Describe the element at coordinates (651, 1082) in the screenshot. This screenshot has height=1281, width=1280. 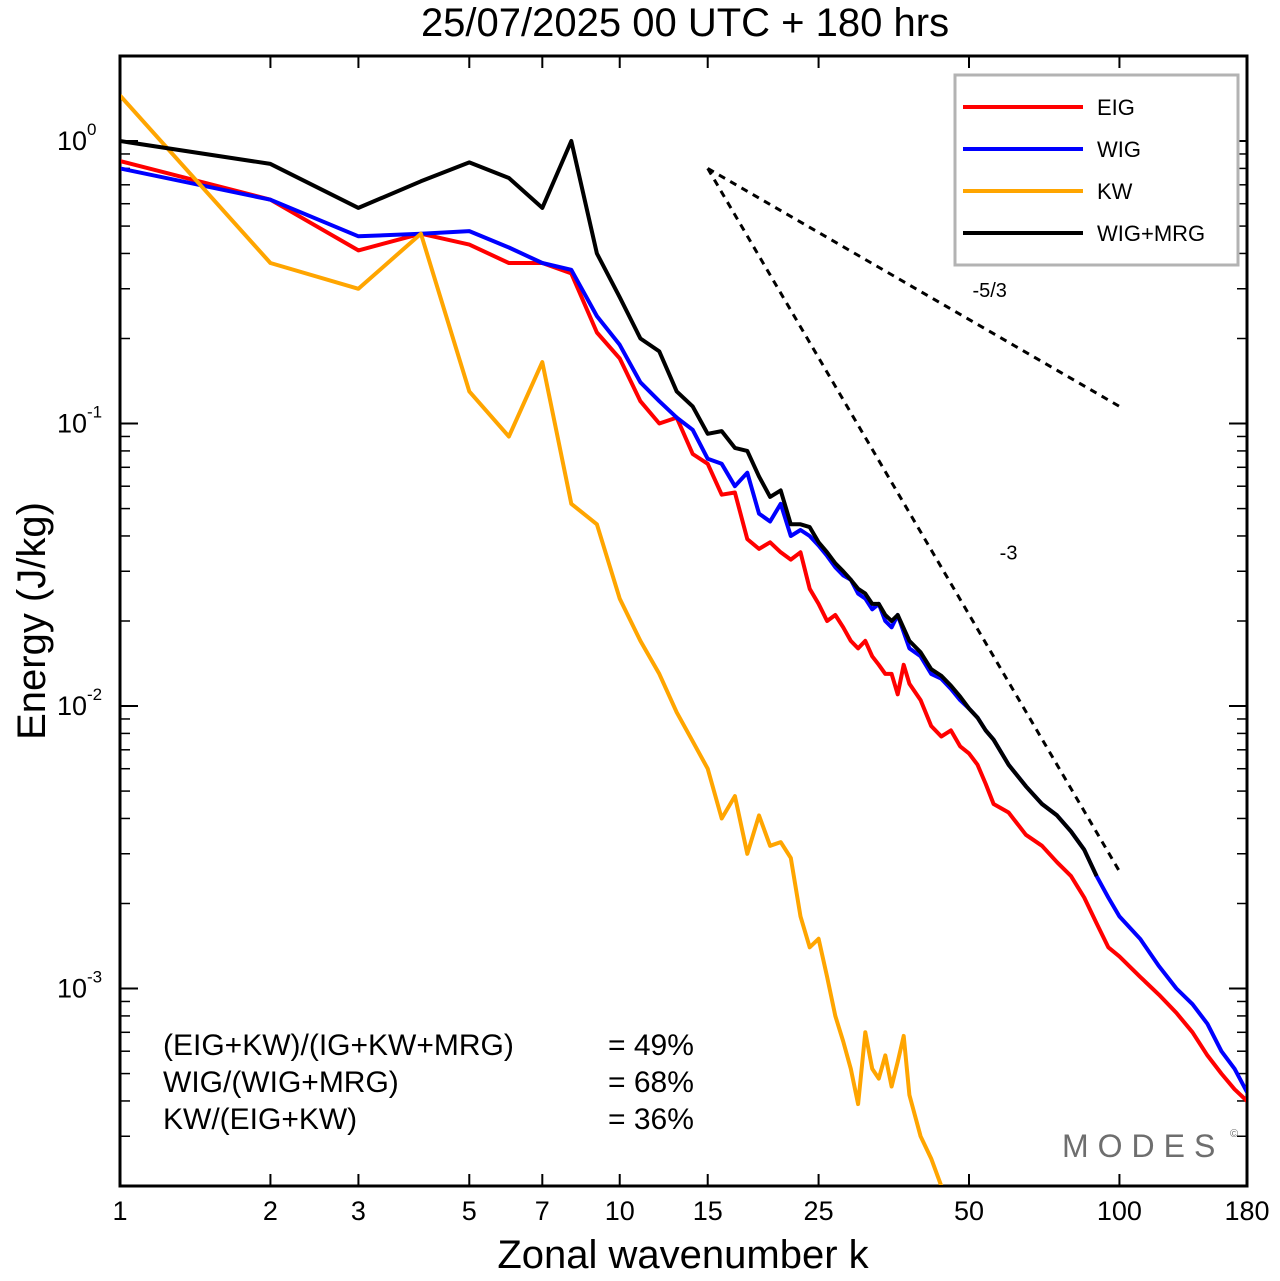
I see `ratio-value: = 68%` at that location.